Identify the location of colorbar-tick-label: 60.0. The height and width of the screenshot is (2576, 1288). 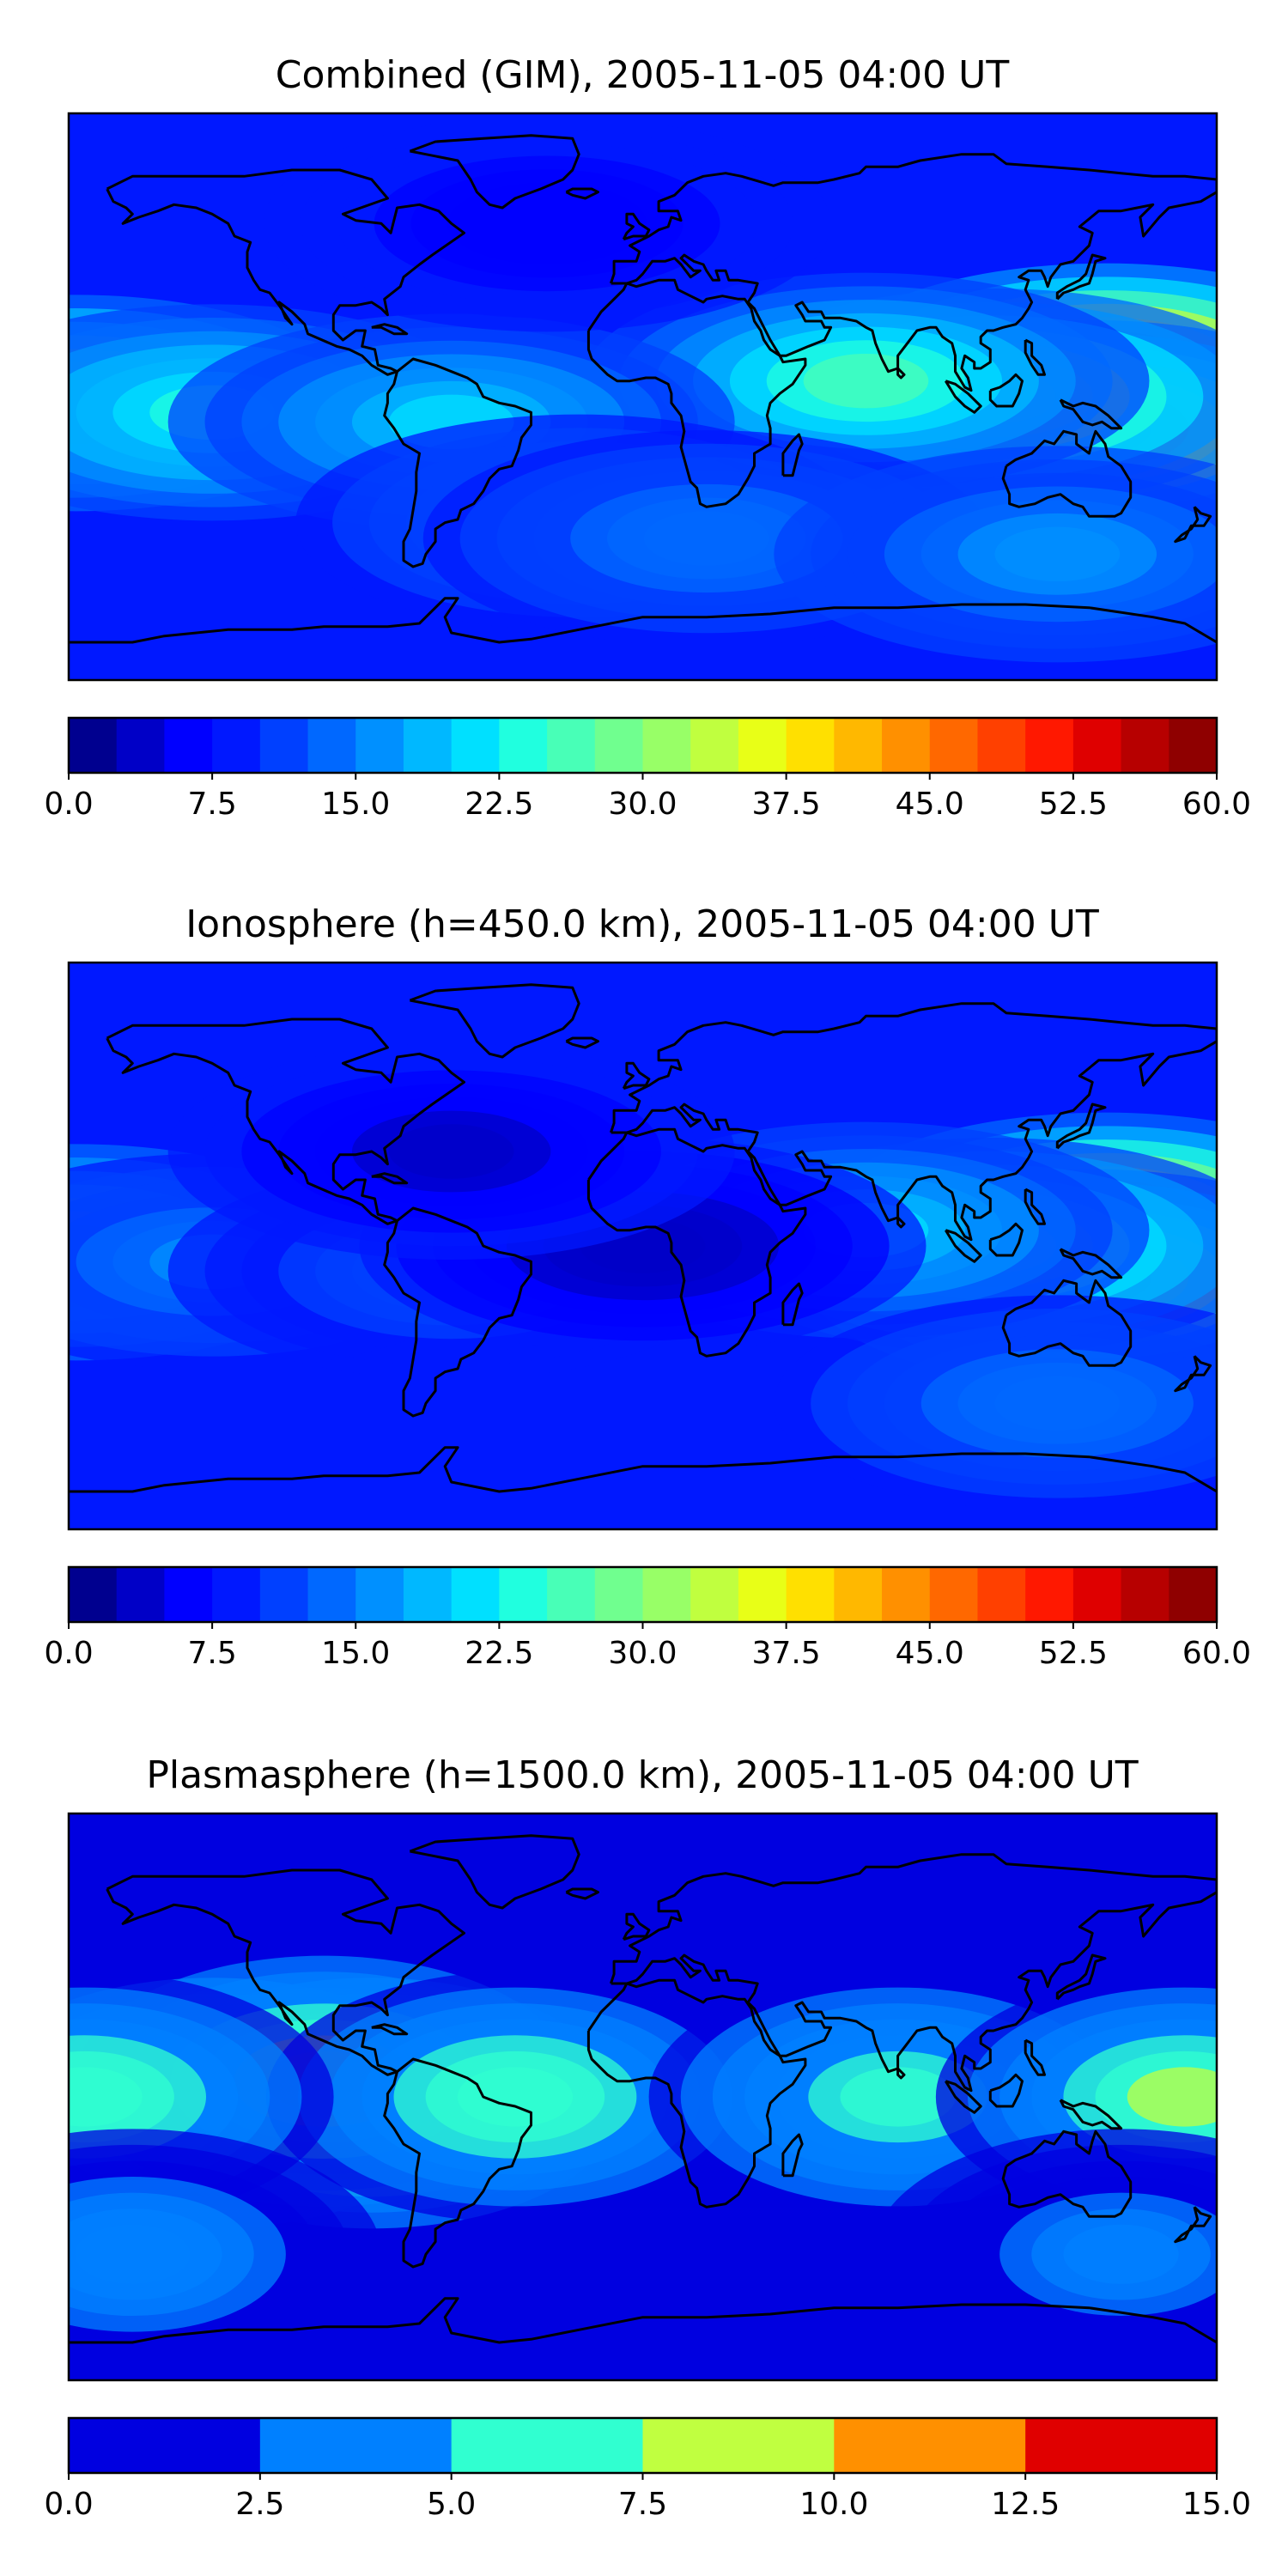
(1217, 1653).